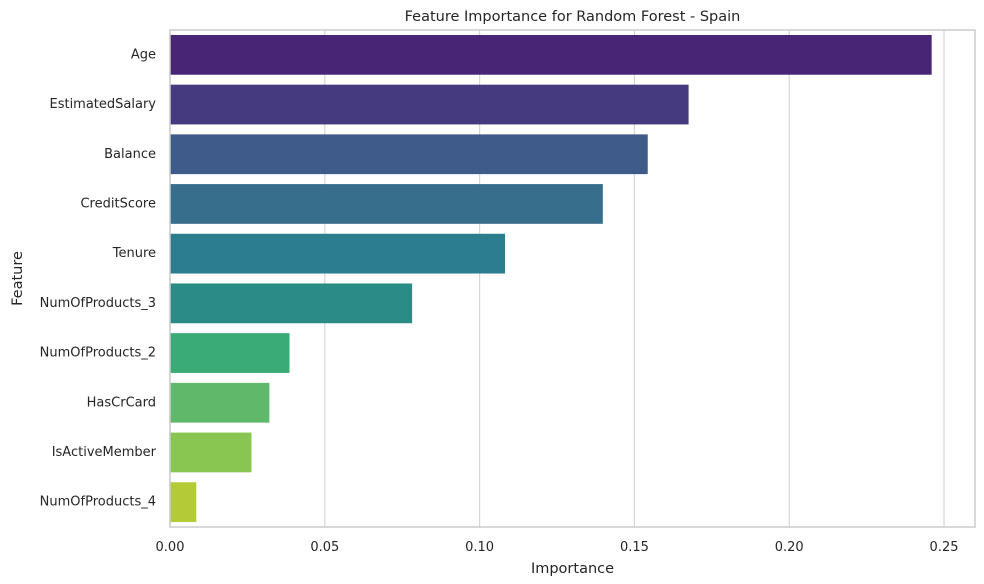 The height and width of the screenshot is (584, 984). Describe the element at coordinates (130, 154) in the screenshot. I see `y-tick-label: Balance` at that location.